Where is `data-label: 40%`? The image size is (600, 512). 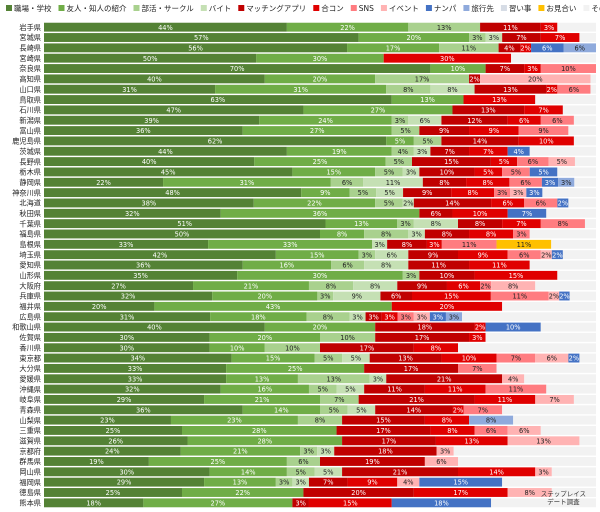 data-label: 40% is located at coordinates (149, 162).